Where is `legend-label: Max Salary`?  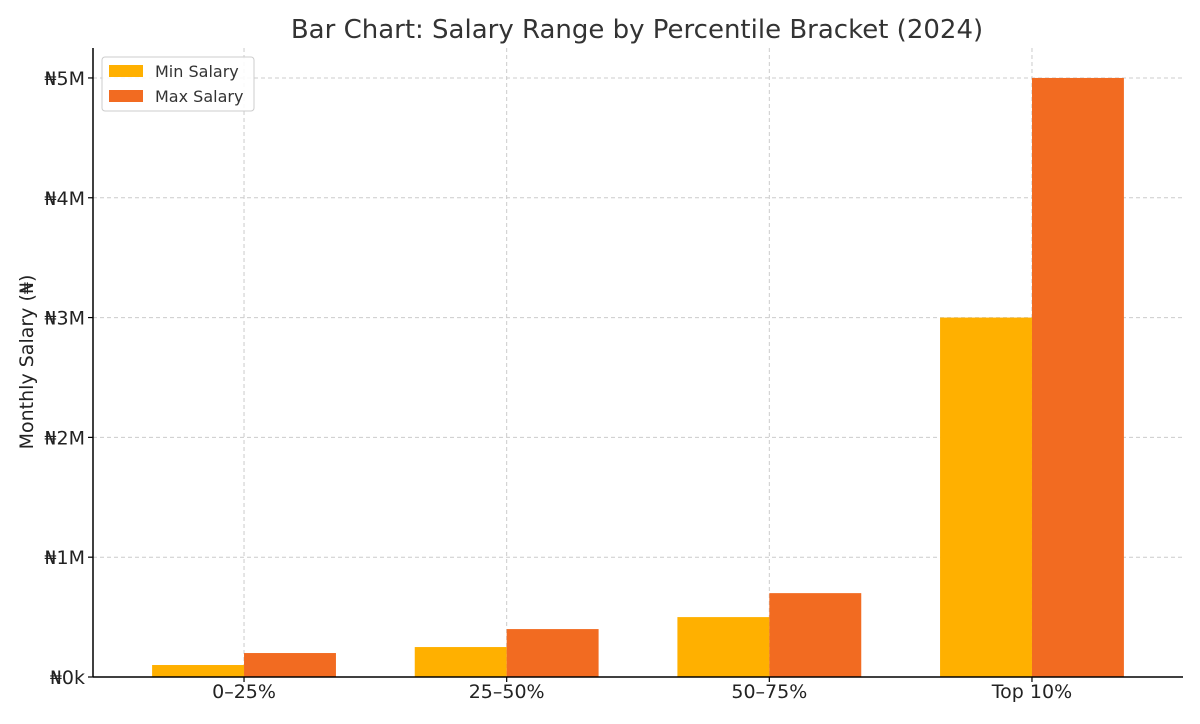 legend-label: Max Salary is located at coordinates (199, 96).